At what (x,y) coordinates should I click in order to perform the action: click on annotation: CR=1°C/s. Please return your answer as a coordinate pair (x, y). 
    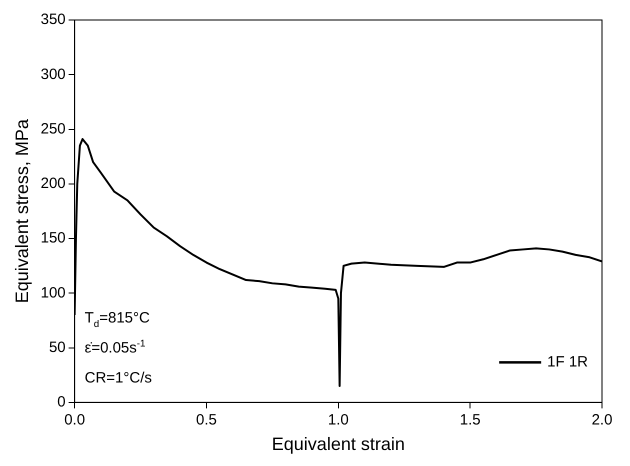
    Looking at the image, I should click on (118, 377).